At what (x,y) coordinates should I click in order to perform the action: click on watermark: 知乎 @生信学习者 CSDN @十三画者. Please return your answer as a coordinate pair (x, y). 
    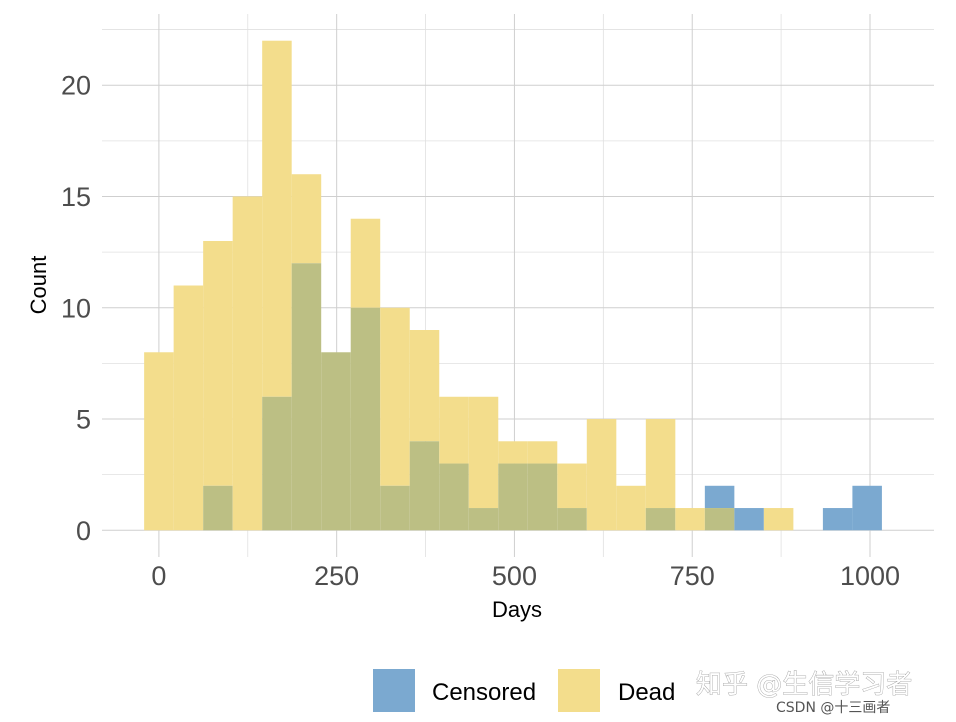
    Looking at the image, I should click on (804, 693).